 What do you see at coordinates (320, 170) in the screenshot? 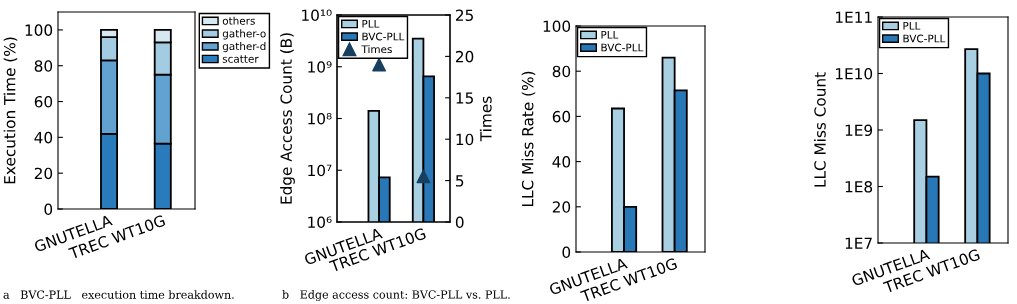
I see `y-tick-label: 10⁷` at bounding box center [320, 170].